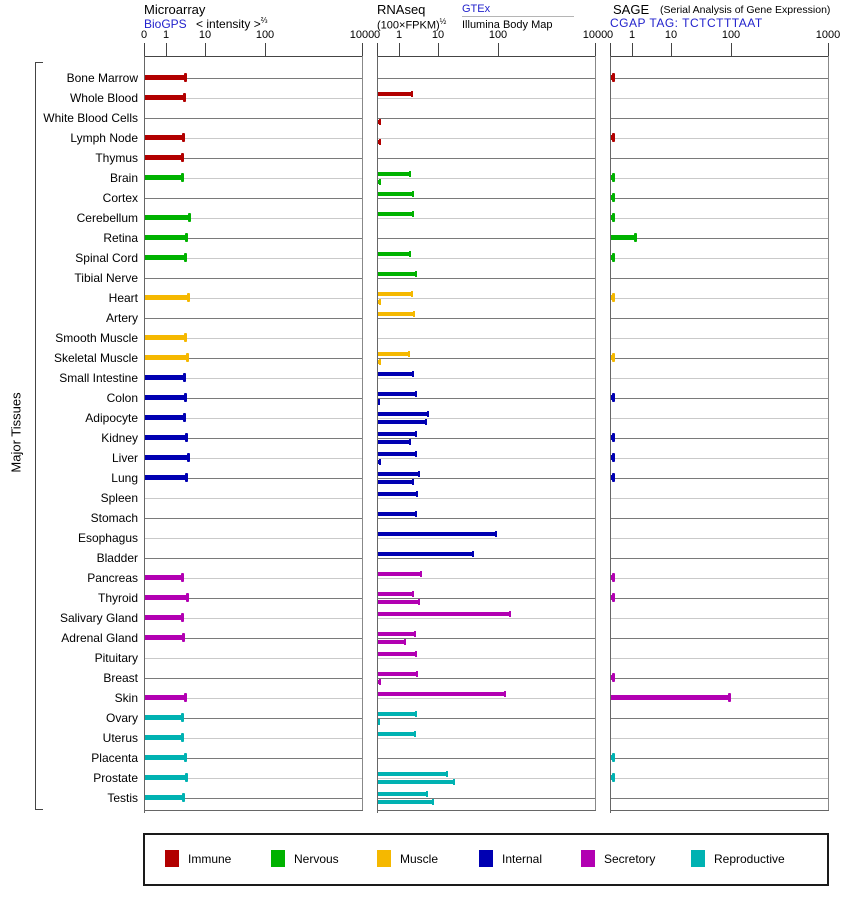  I want to click on legend-swatch-nervous, so click(278, 858).